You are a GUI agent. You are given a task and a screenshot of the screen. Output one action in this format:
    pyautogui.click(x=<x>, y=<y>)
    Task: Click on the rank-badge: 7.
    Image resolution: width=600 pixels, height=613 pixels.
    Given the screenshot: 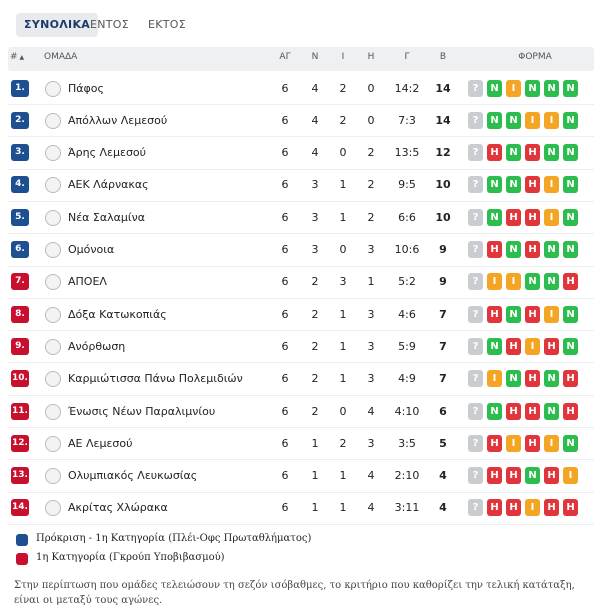 What is the action you would take?
    pyautogui.click(x=20, y=282)
    